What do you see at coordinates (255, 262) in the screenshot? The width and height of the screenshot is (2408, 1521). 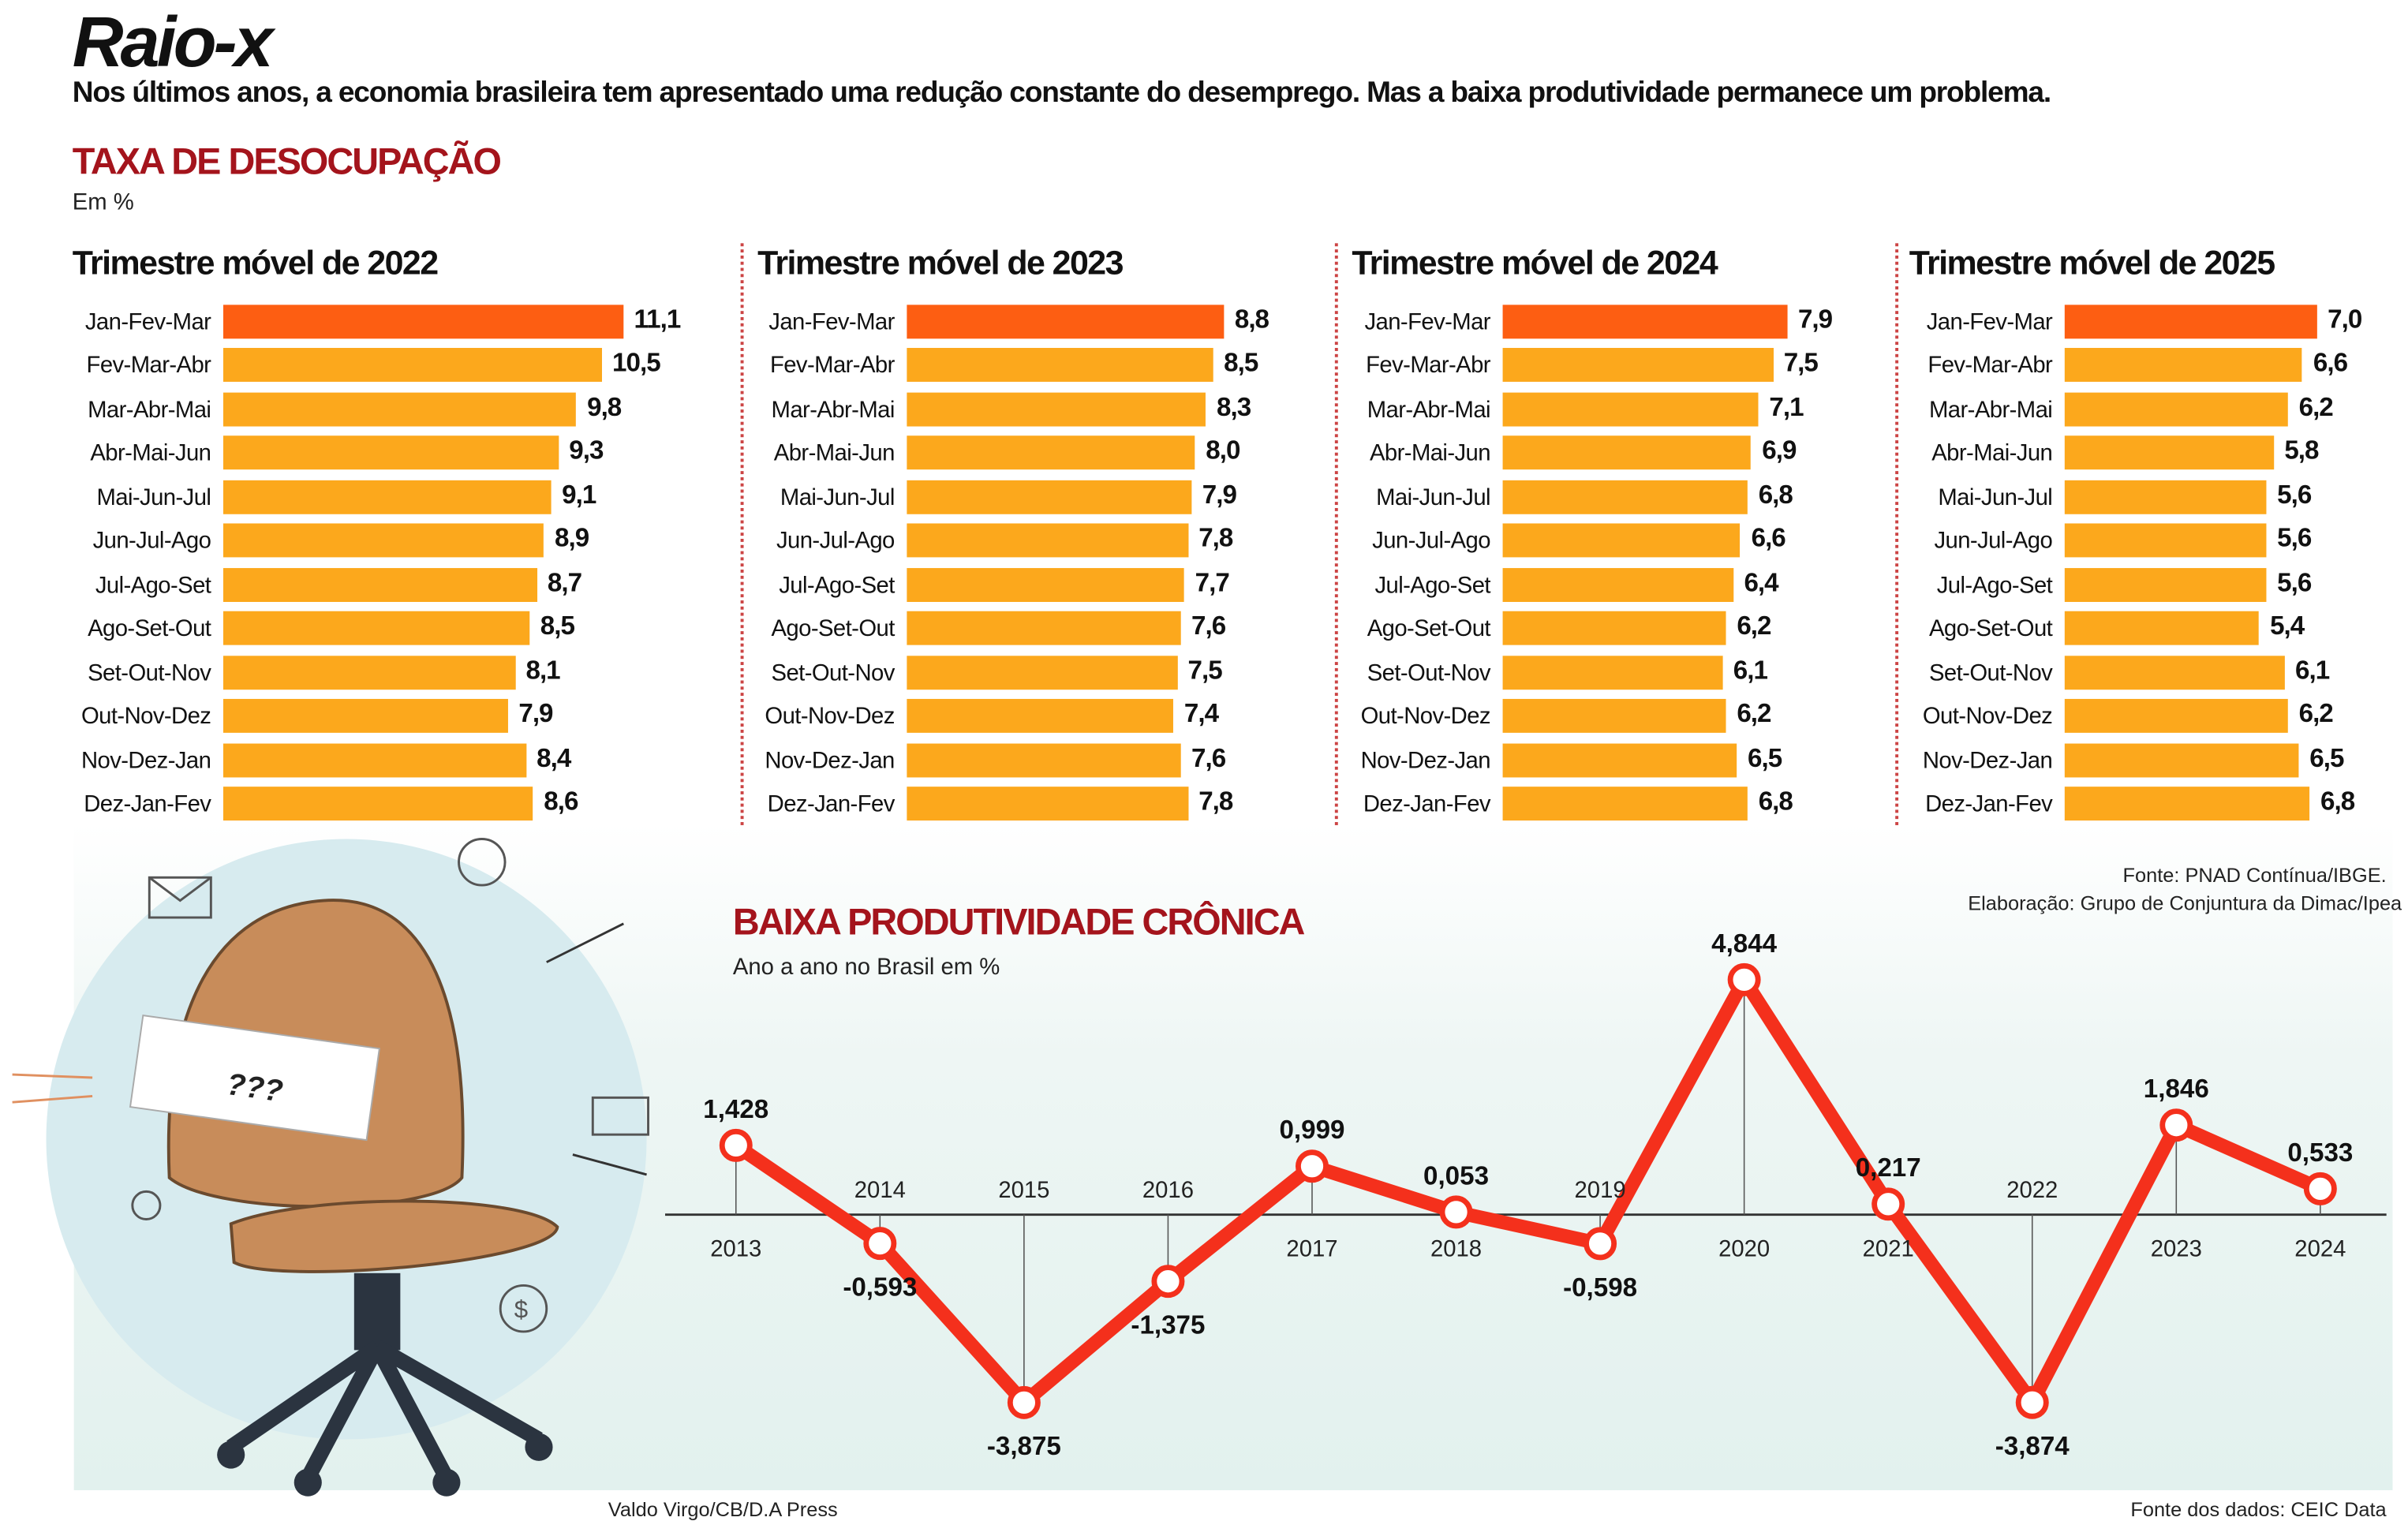 I see `panel-title: Trimestre móvel de 2022` at bounding box center [255, 262].